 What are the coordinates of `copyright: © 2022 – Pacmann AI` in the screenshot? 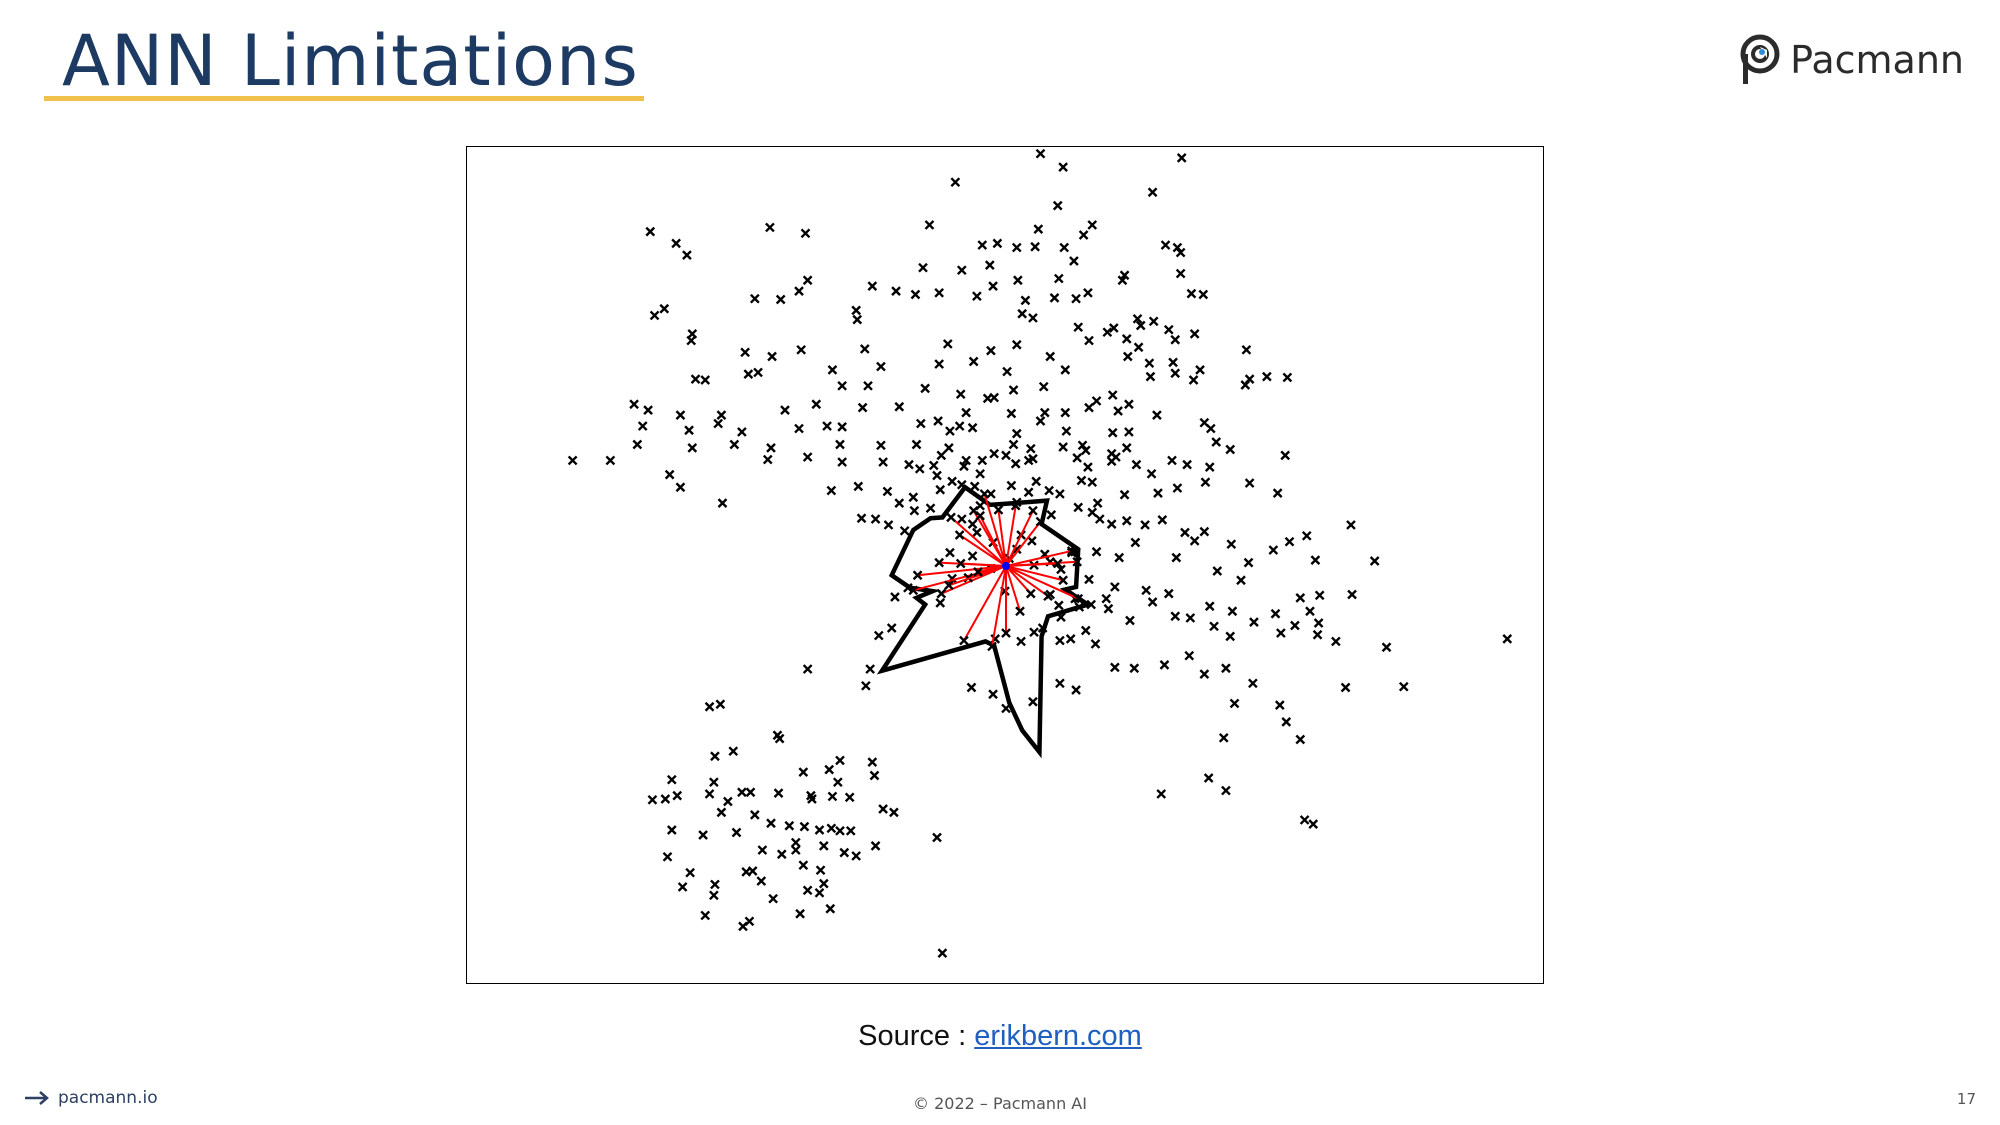 It's located at (1000, 1103).